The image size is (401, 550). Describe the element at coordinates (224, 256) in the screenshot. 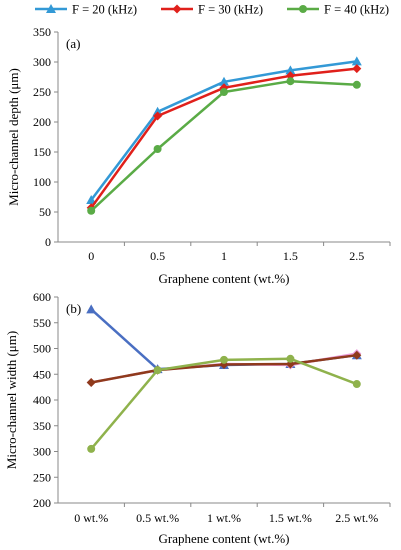

I see `x-tick-label: 1` at that location.